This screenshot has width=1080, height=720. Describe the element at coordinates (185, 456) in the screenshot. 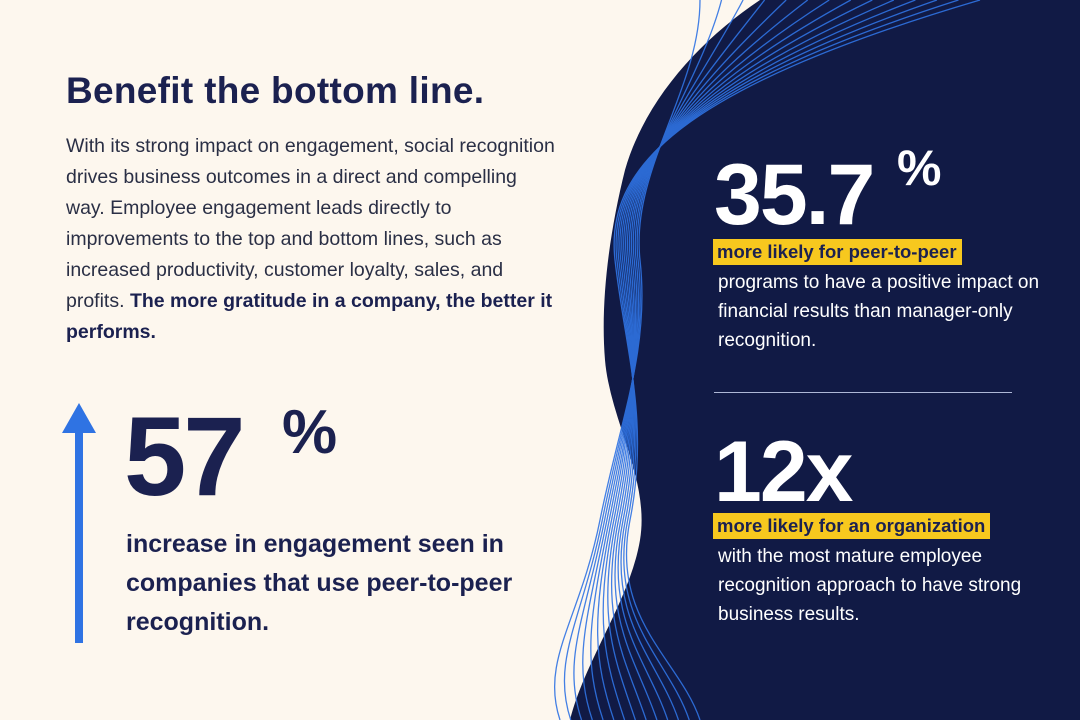

I see `engagement-stat-value: 57` at that location.